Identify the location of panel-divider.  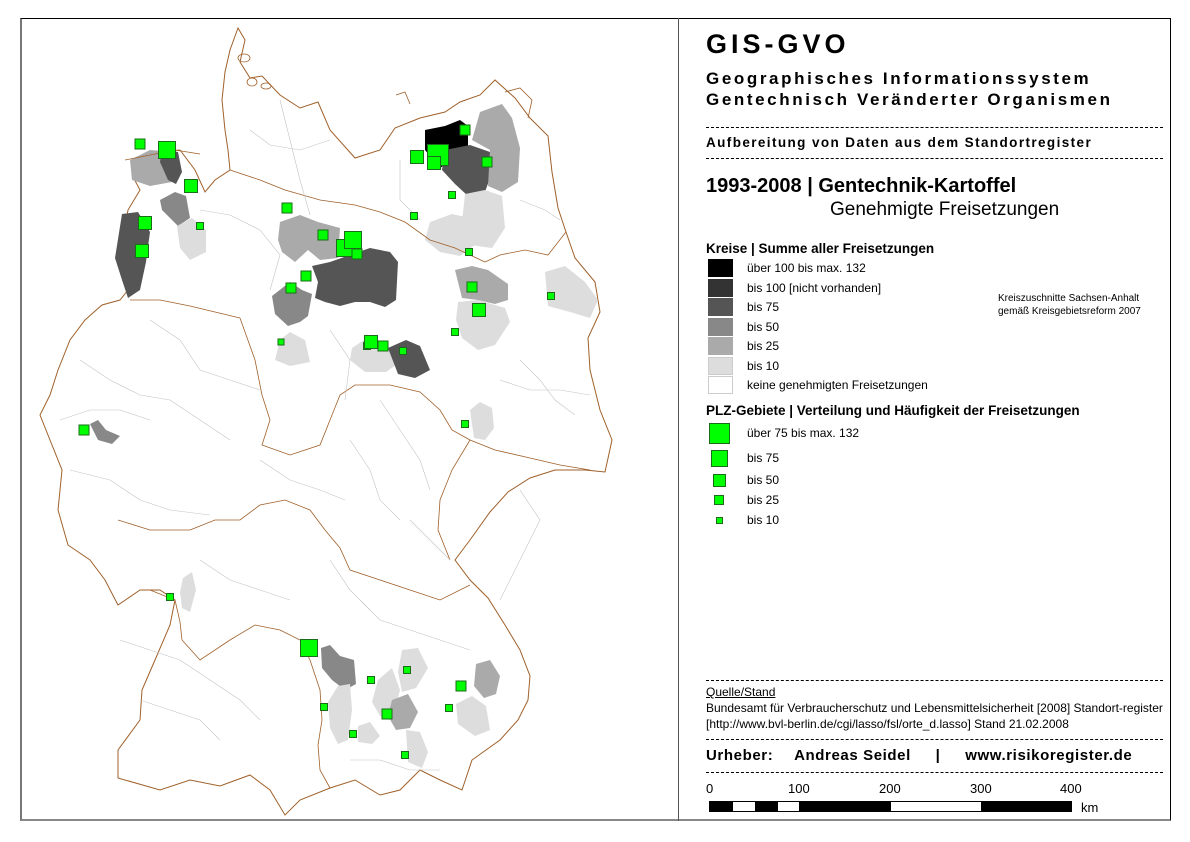
(678, 419).